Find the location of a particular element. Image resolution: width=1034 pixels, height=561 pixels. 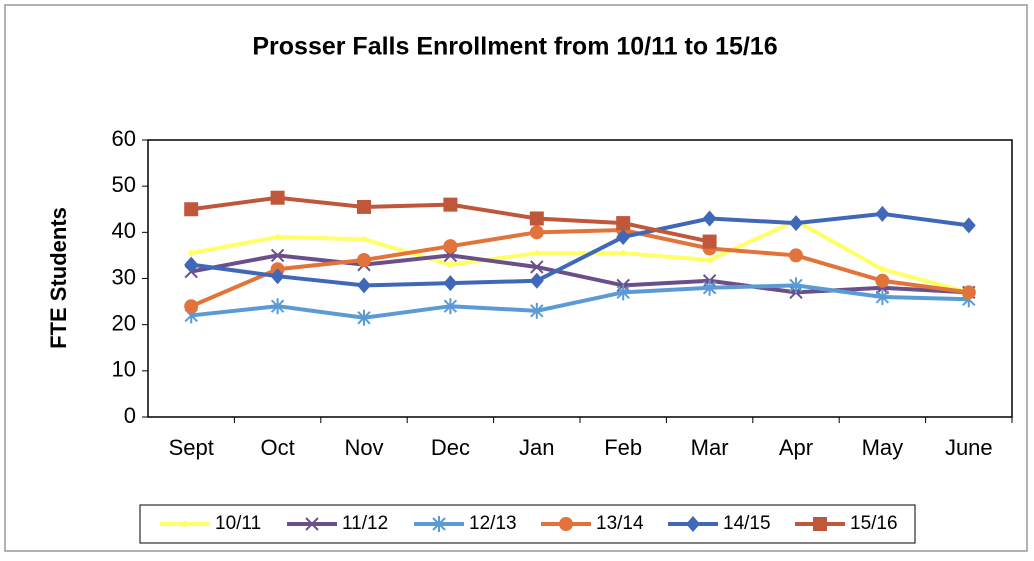

y-tick-label: 10 is located at coordinates (124, 369).